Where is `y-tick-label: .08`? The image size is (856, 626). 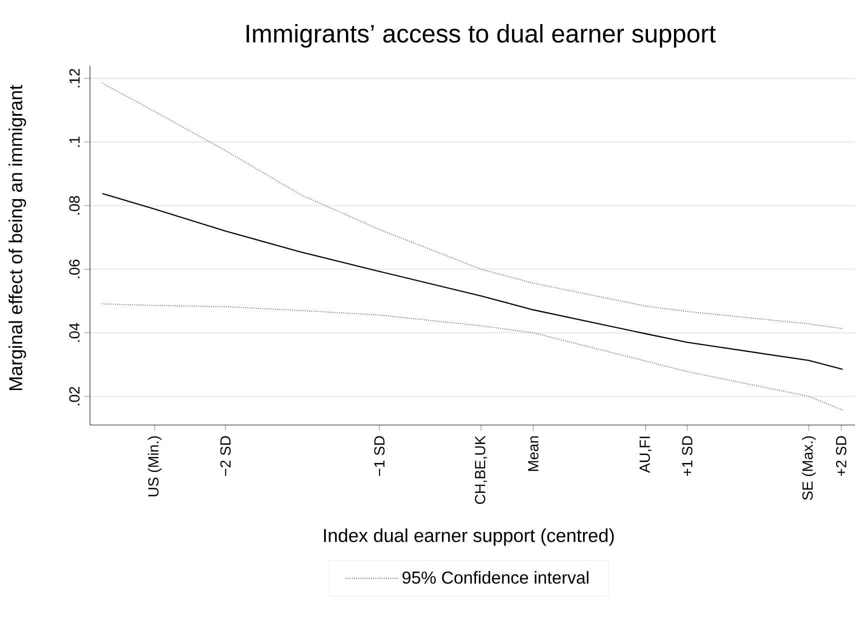 y-tick-label: .08 is located at coordinates (74, 205).